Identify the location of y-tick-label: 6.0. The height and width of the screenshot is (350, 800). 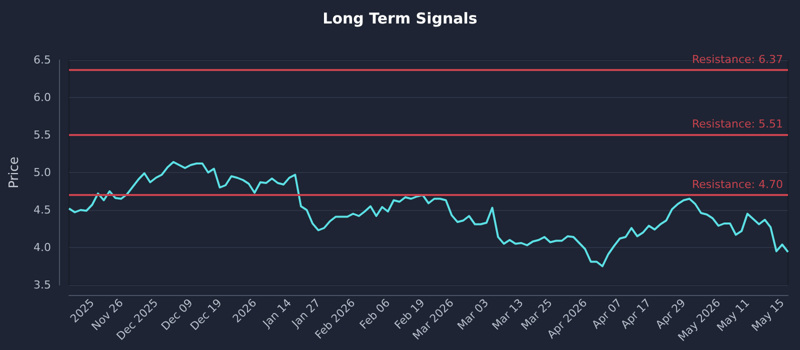
(42, 97).